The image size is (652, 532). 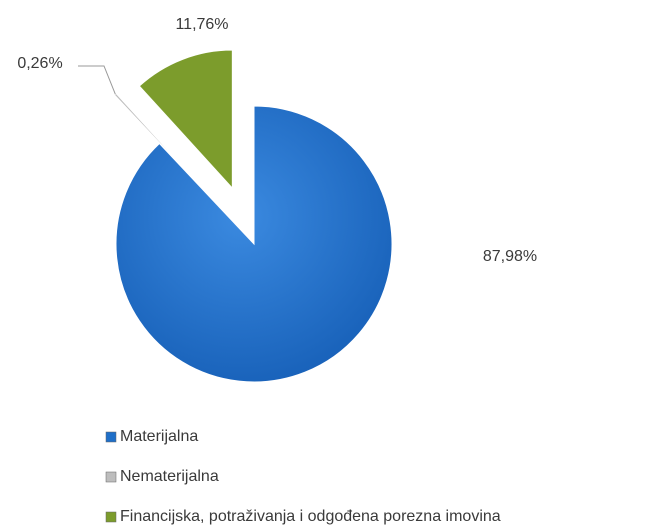 What do you see at coordinates (169, 476) in the screenshot?
I see `legend-label: Nematerijalna` at bounding box center [169, 476].